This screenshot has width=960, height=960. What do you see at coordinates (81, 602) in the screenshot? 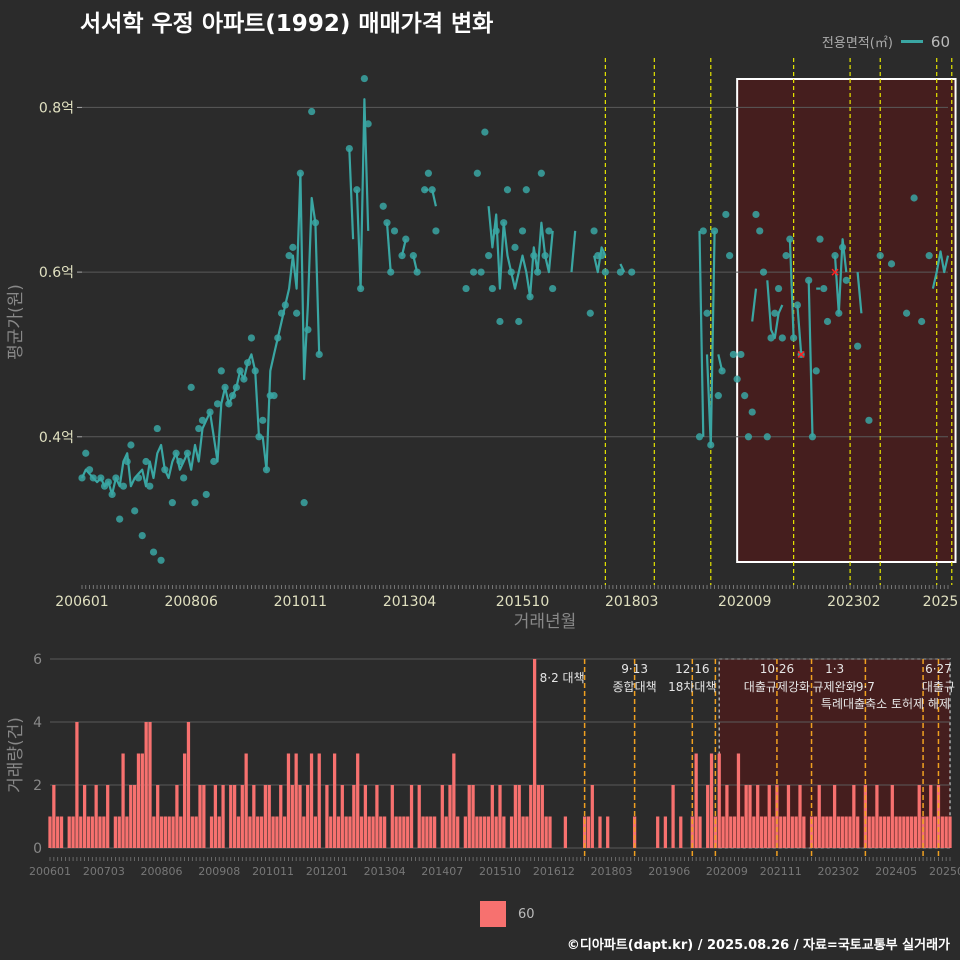
I see `x-tick-label: 200601` at bounding box center [81, 602].